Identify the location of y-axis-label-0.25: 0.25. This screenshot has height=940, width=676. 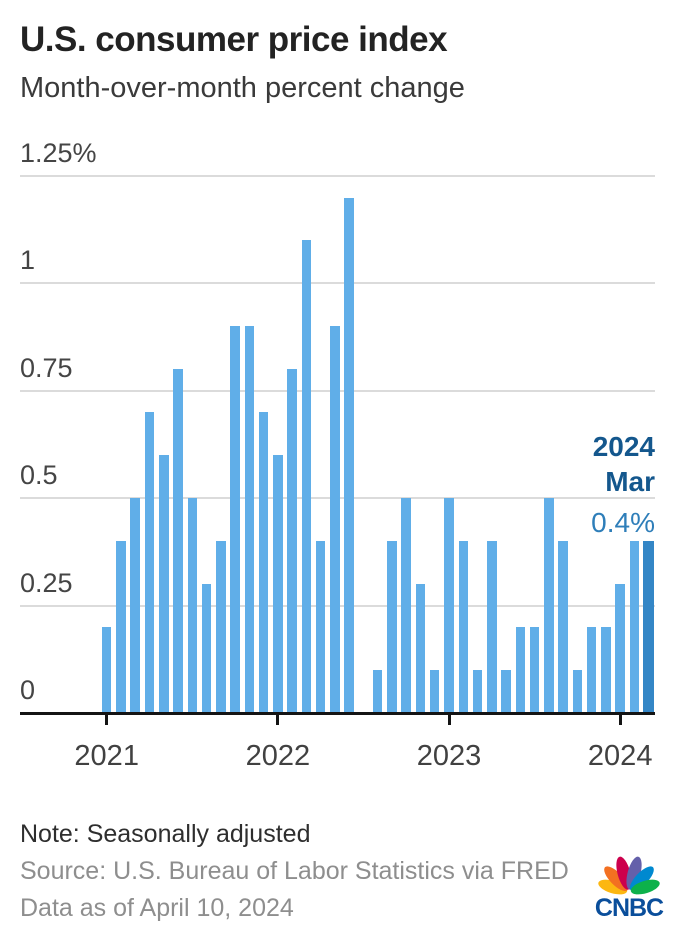
(46, 582).